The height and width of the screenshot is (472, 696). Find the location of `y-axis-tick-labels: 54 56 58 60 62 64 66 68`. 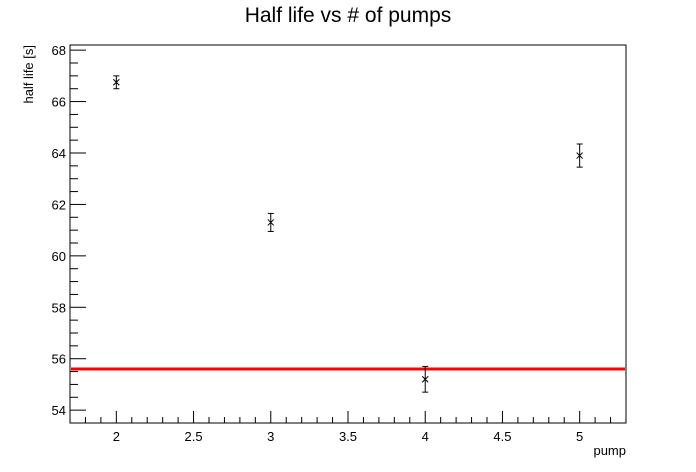

y-axis-tick-labels: 54 56 58 60 62 64 66 68 is located at coordinates (59, 230).